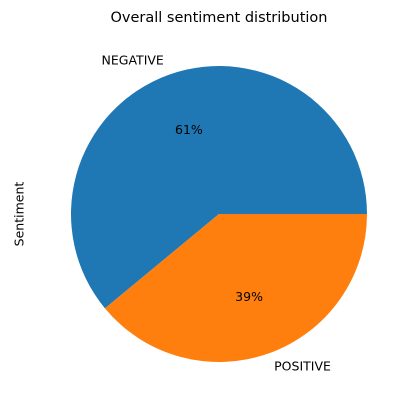 The image size is (414, 409). I want to click on negative-label: NEGATIVE, so click(133, 59).